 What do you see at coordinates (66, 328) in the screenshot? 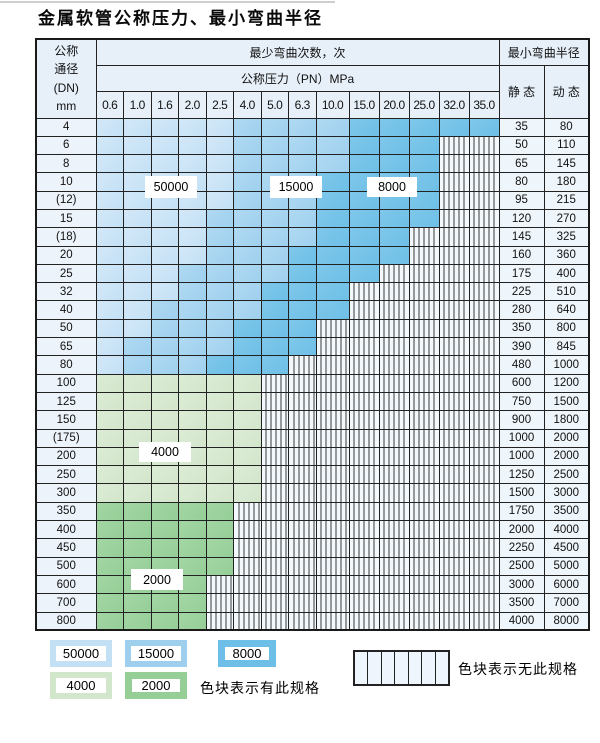
I see `dn-cell: 50` at bounding box center [66, 328].